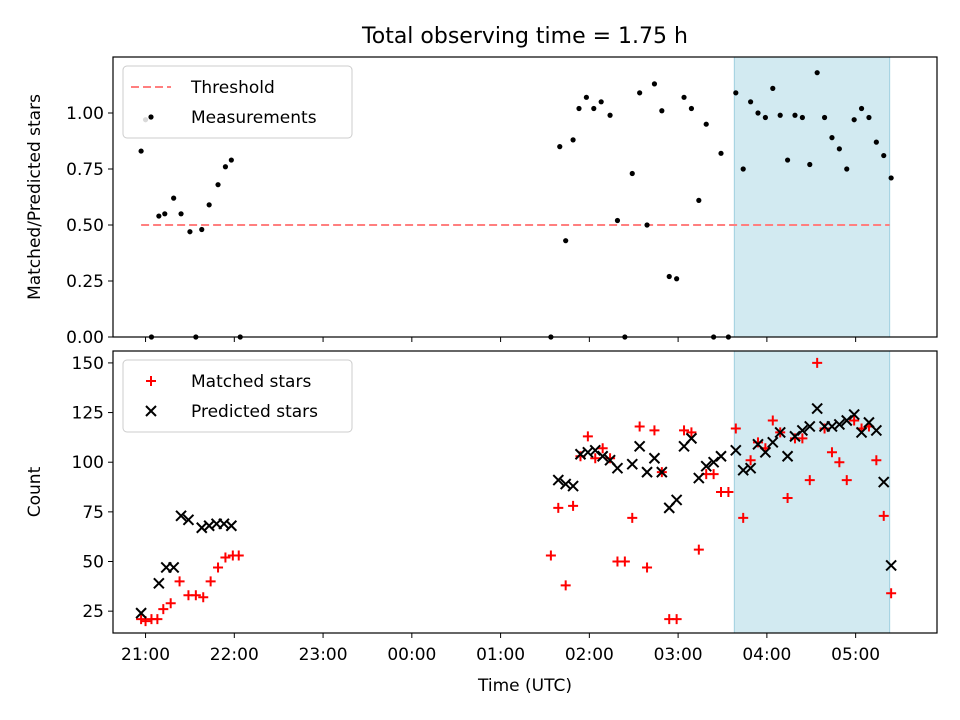  I want to click on y-tick-label: 0.00, so click(85, 338).